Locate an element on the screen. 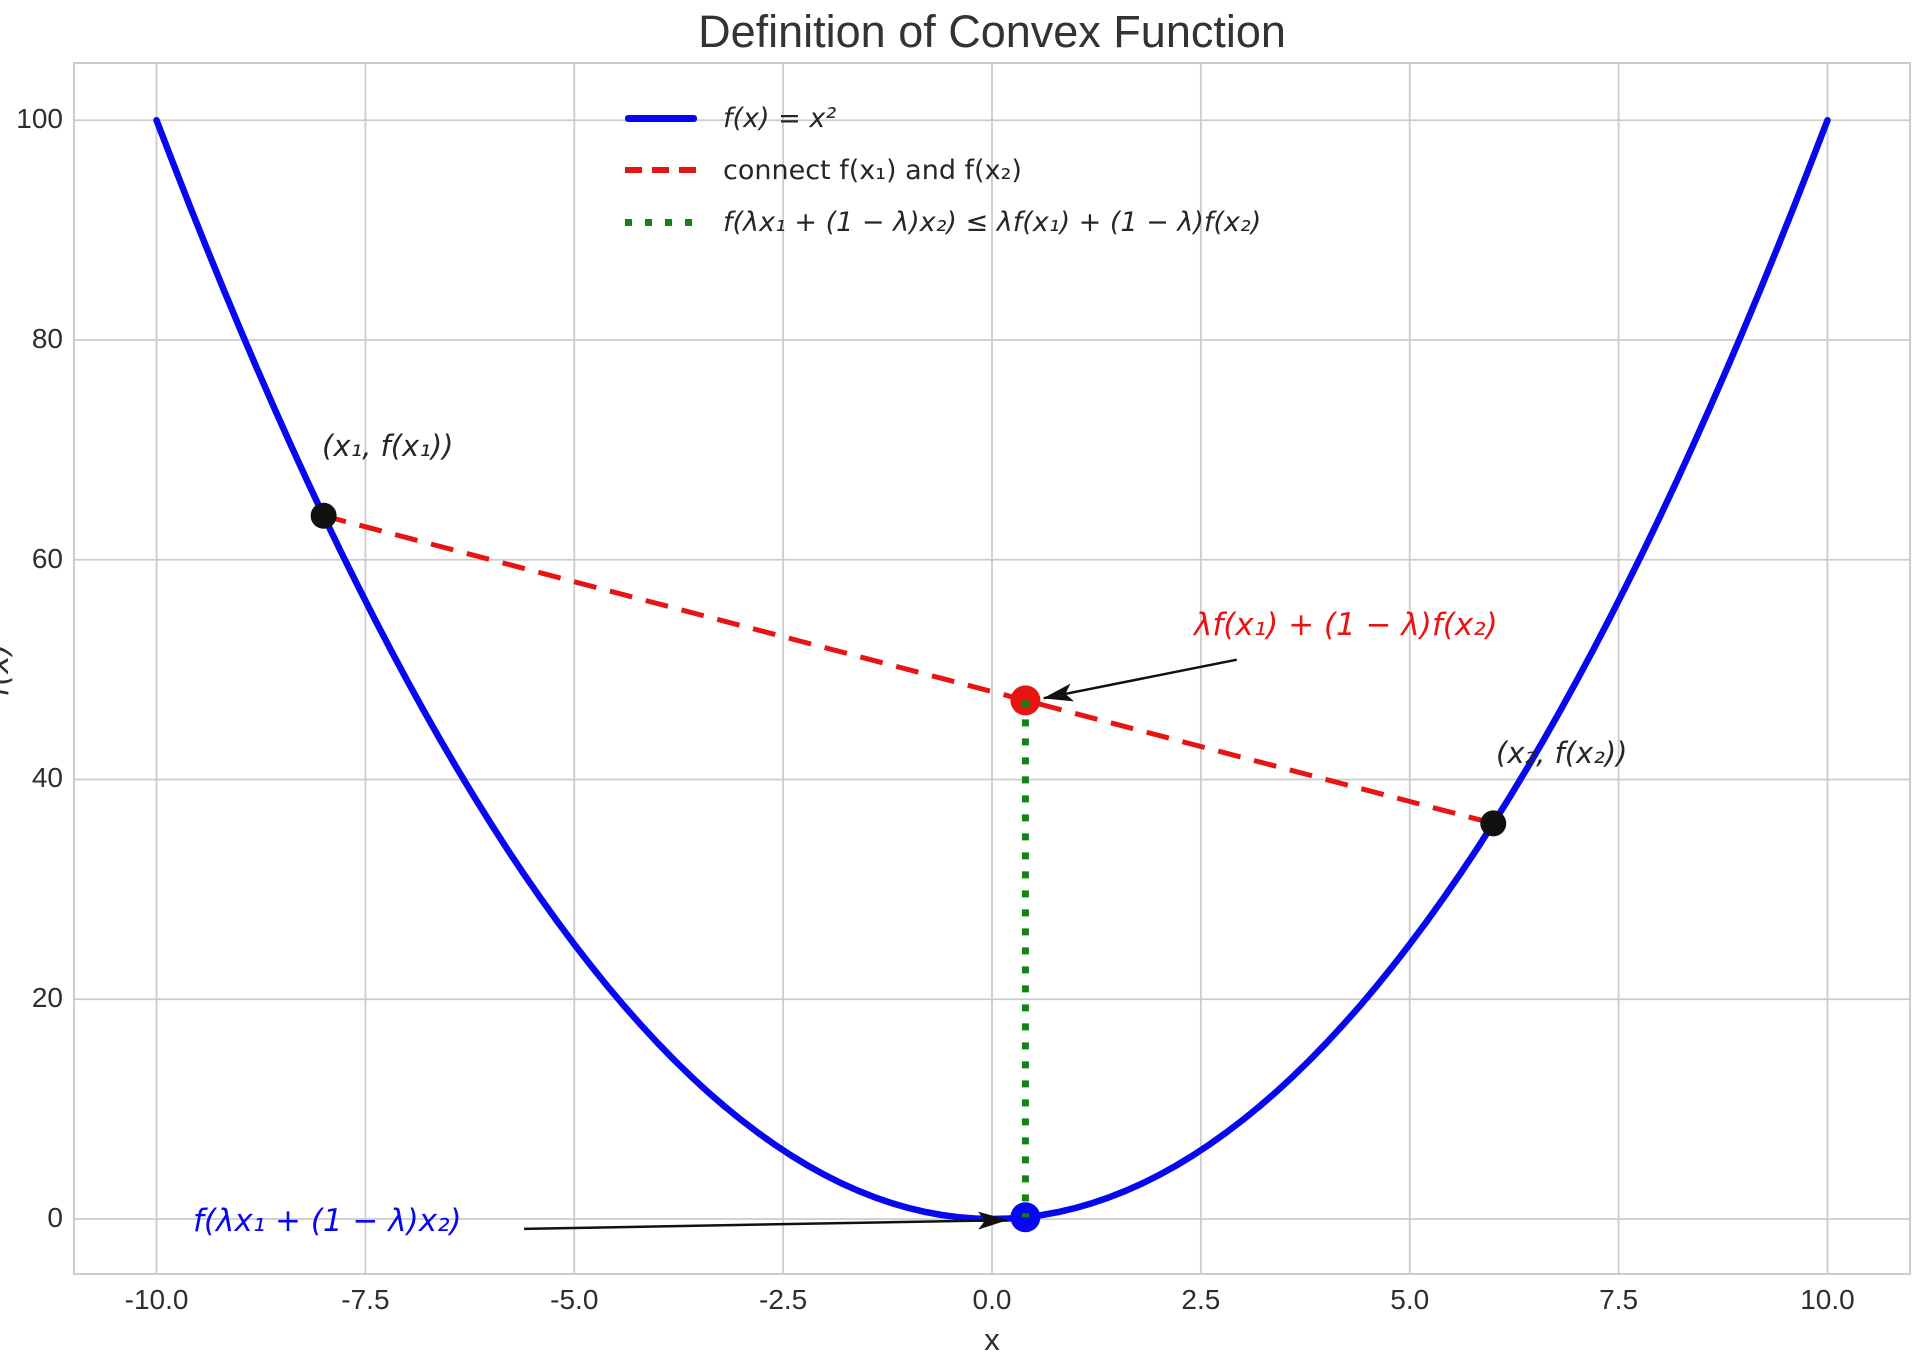  annotation-point2: (x₂, f(x₂)) is located at coordinates (1562, 753).